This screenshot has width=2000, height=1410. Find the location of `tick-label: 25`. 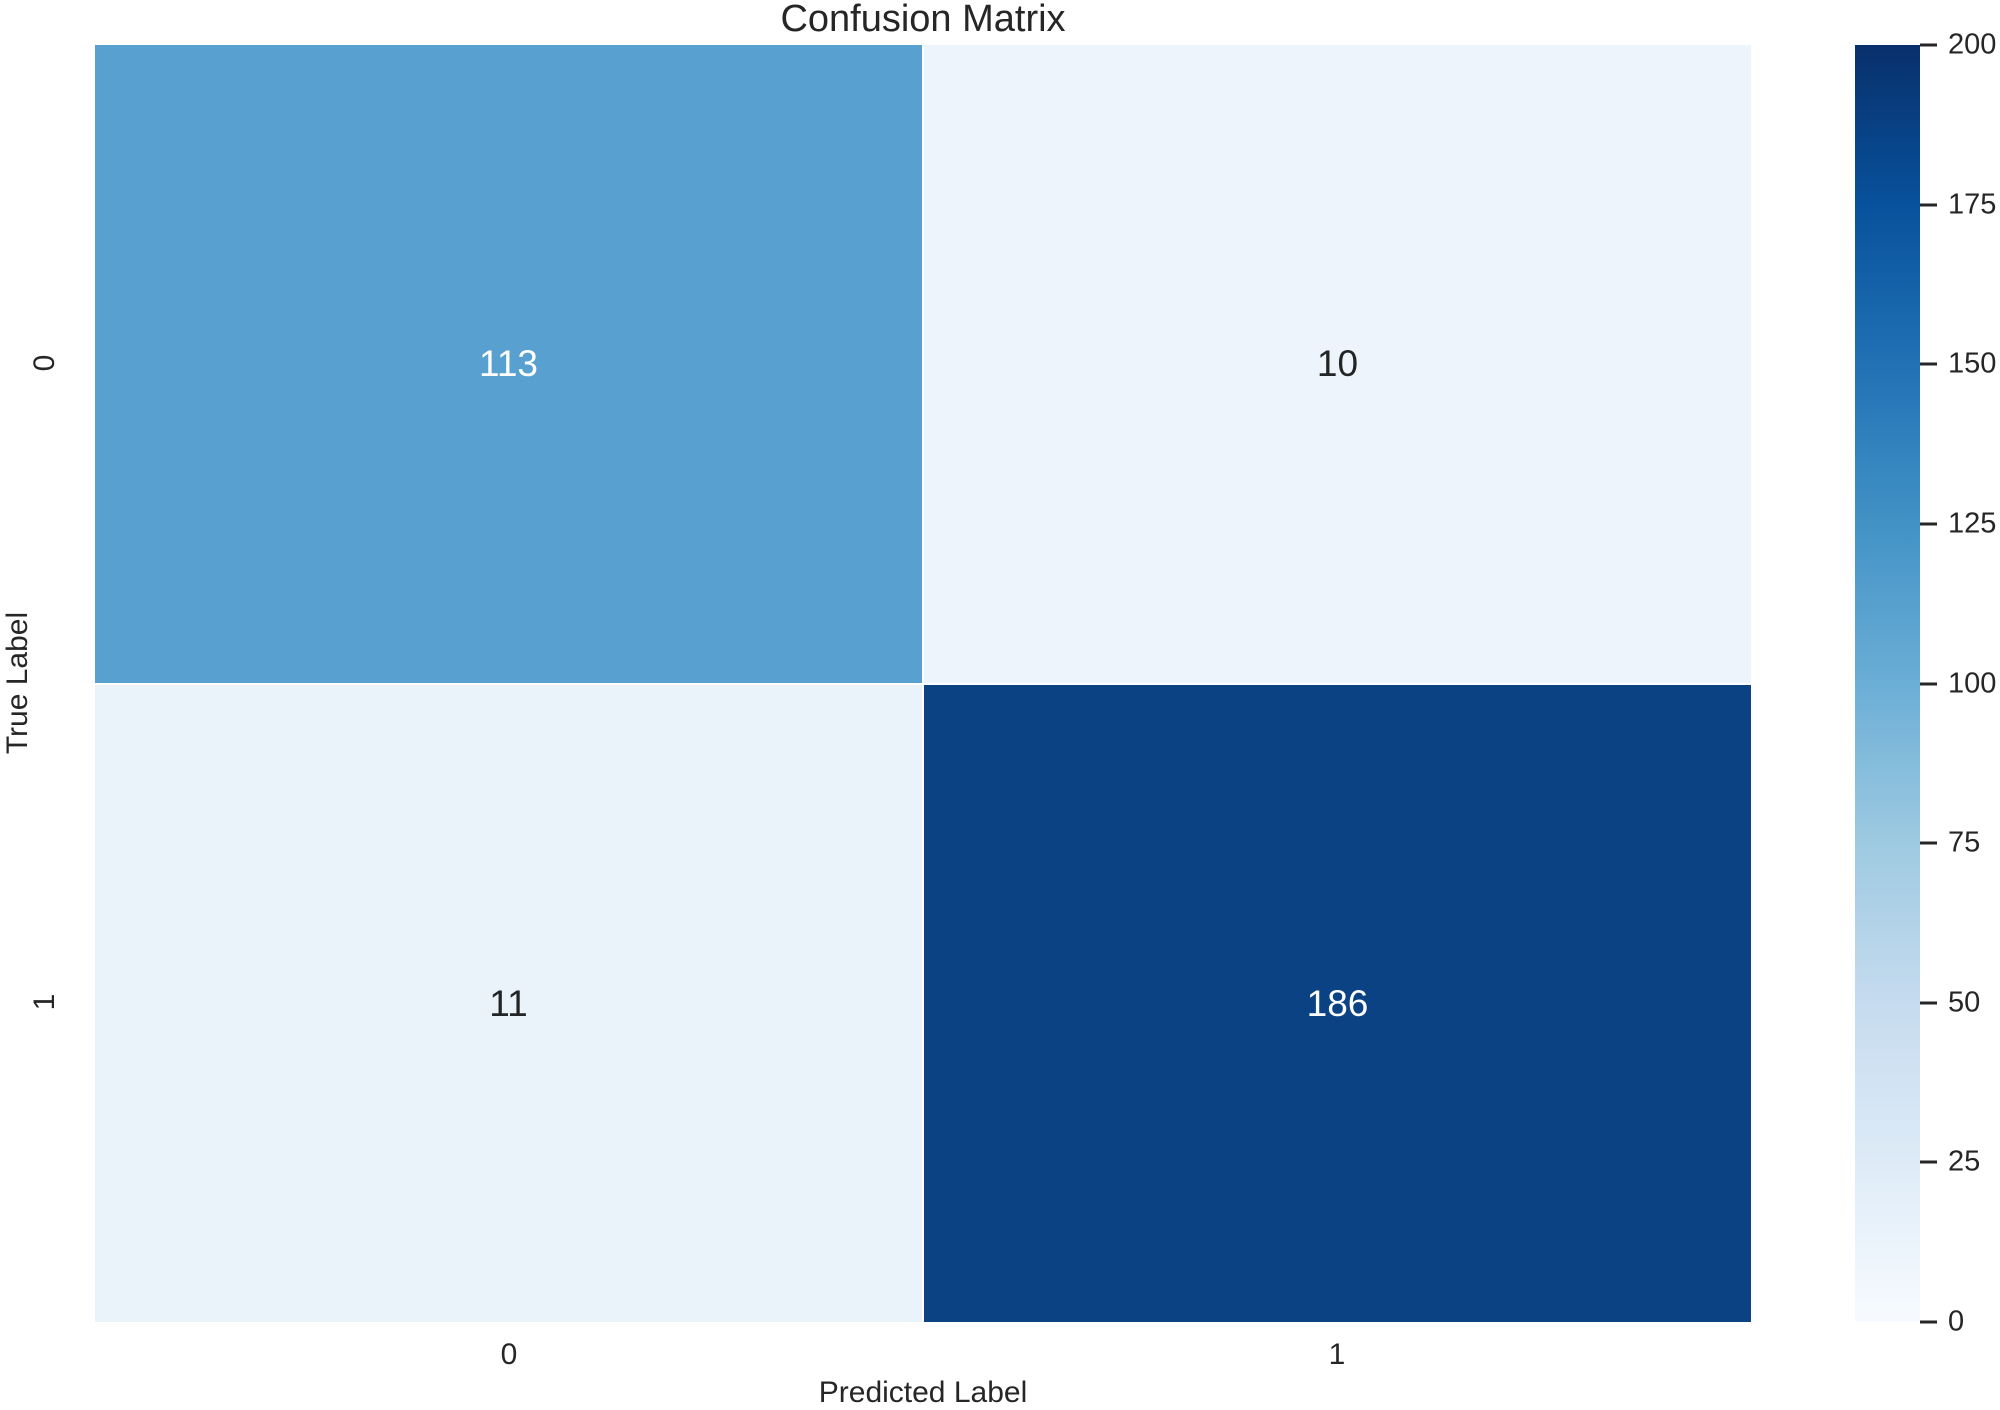

tick-label: 25 is located at coordinates (1964, 1161).